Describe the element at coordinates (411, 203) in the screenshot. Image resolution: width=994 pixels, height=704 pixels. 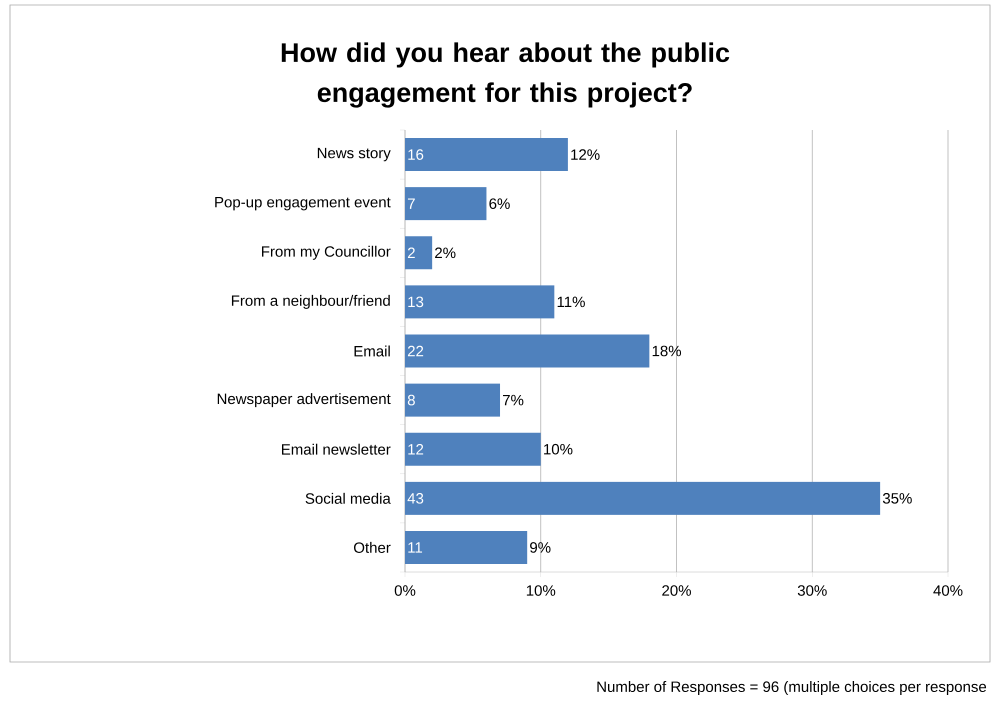
I see `annotation: 7` at that location.